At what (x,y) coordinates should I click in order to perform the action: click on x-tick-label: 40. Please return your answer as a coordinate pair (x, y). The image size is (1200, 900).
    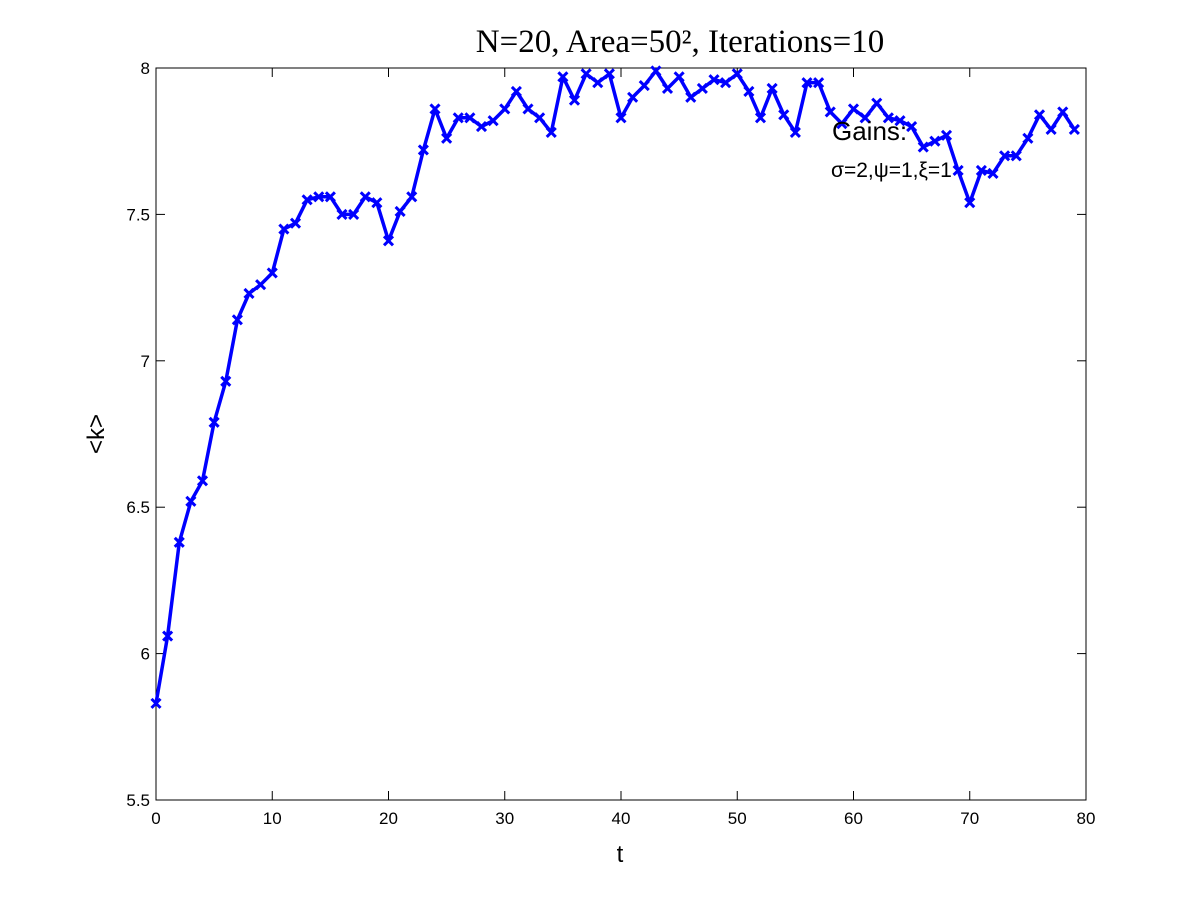
    Looking at the image, I should click on (621, 818).